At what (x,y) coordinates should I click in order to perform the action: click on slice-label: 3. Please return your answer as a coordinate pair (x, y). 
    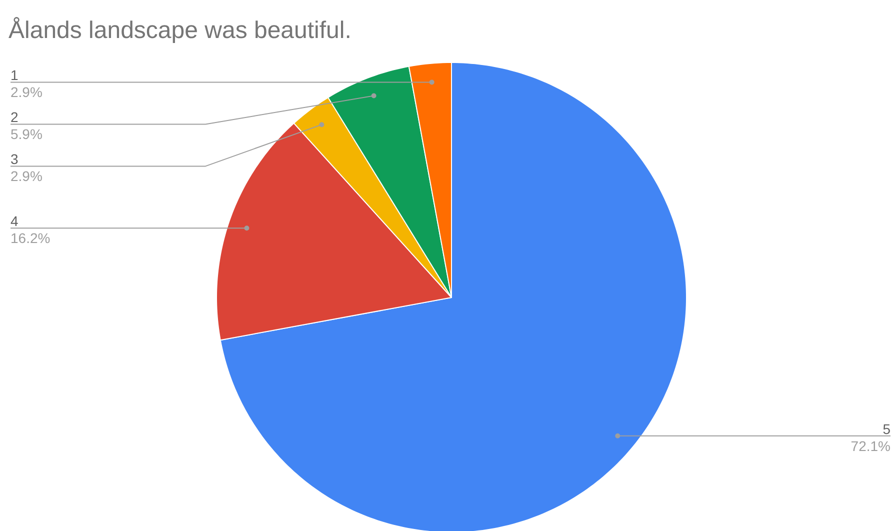
    Looking at the image, I should click on (14, 159).